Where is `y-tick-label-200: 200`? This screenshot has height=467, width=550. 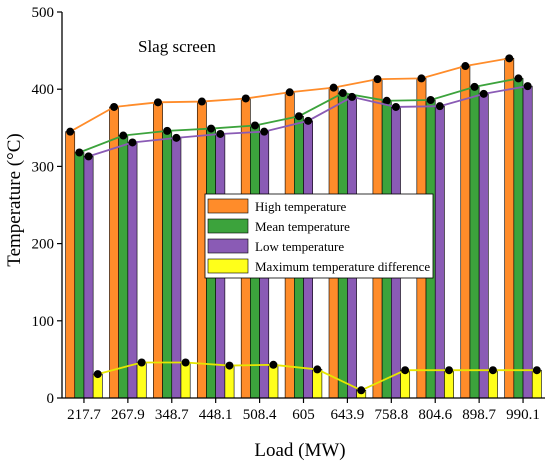 y-tick-label-200: 200 is located at coordinates (43, 245).